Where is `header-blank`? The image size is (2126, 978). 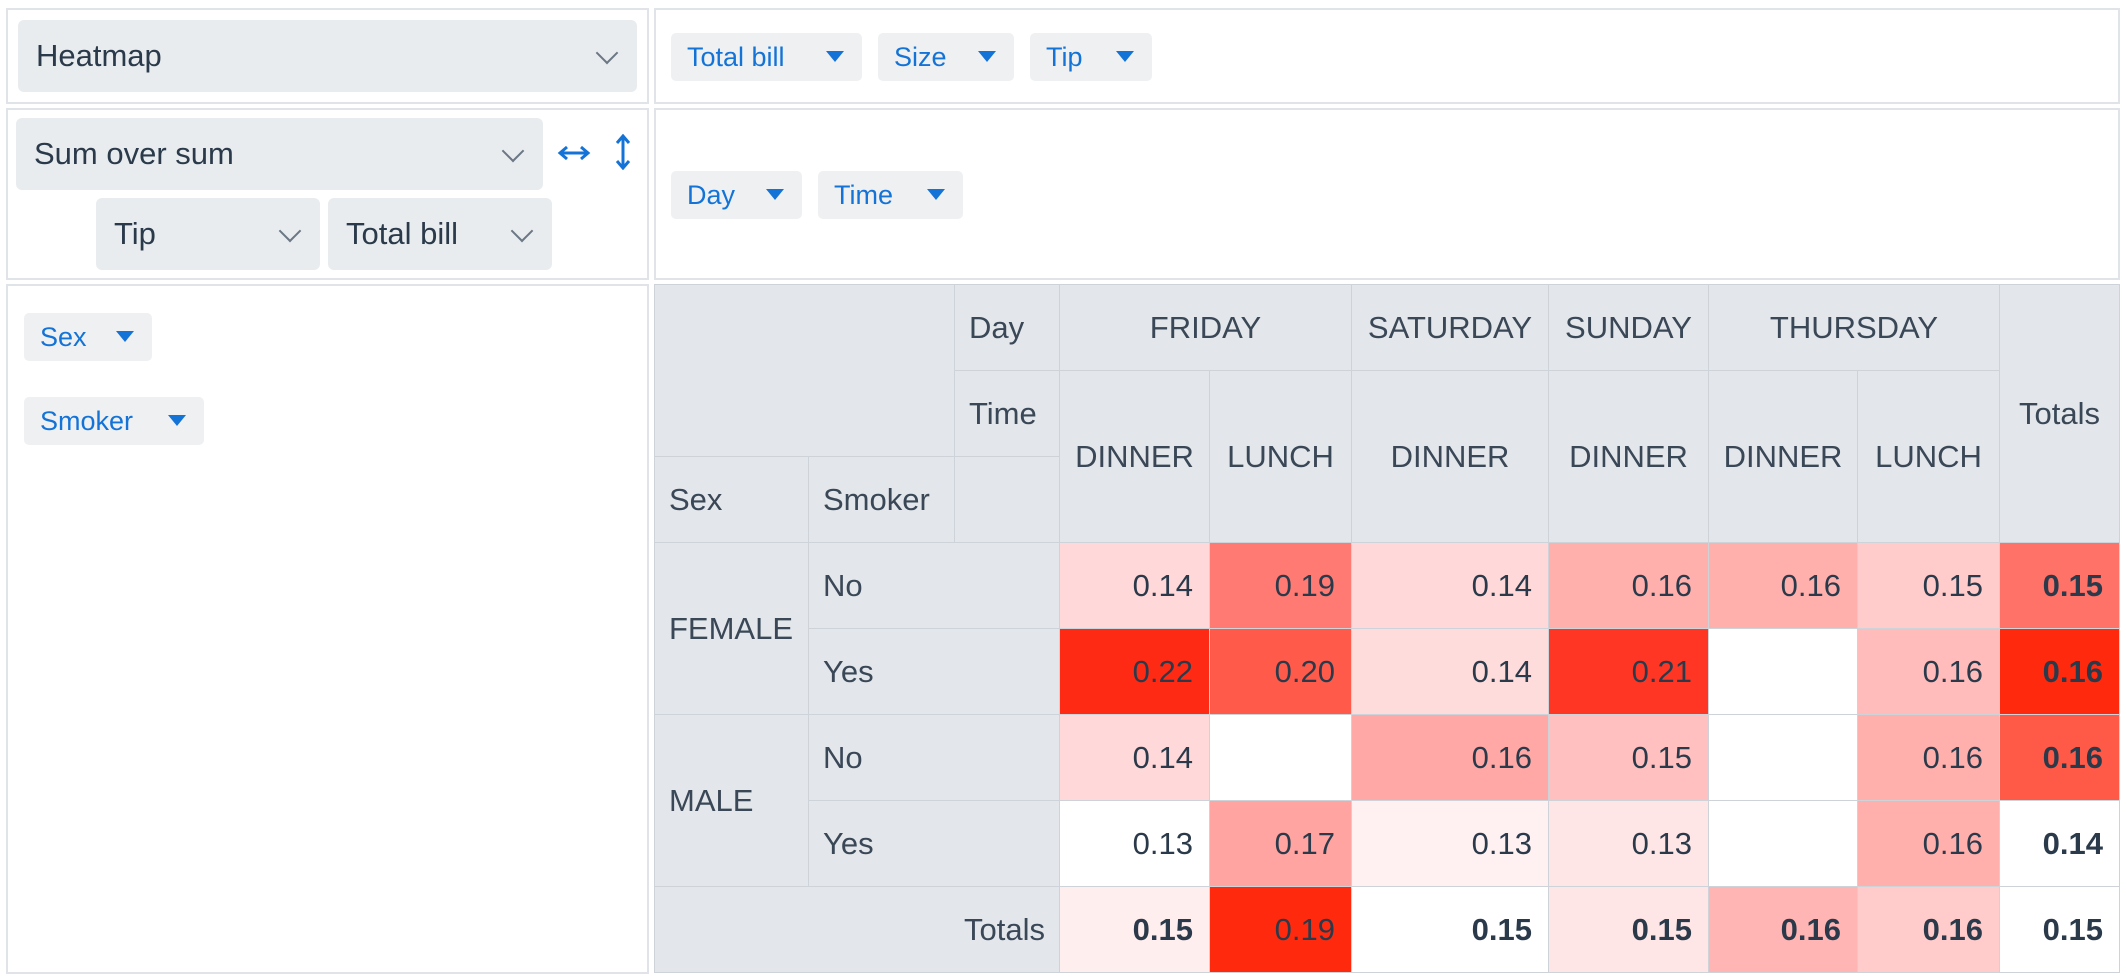
header-blank is located at coordinates (1007, 499).